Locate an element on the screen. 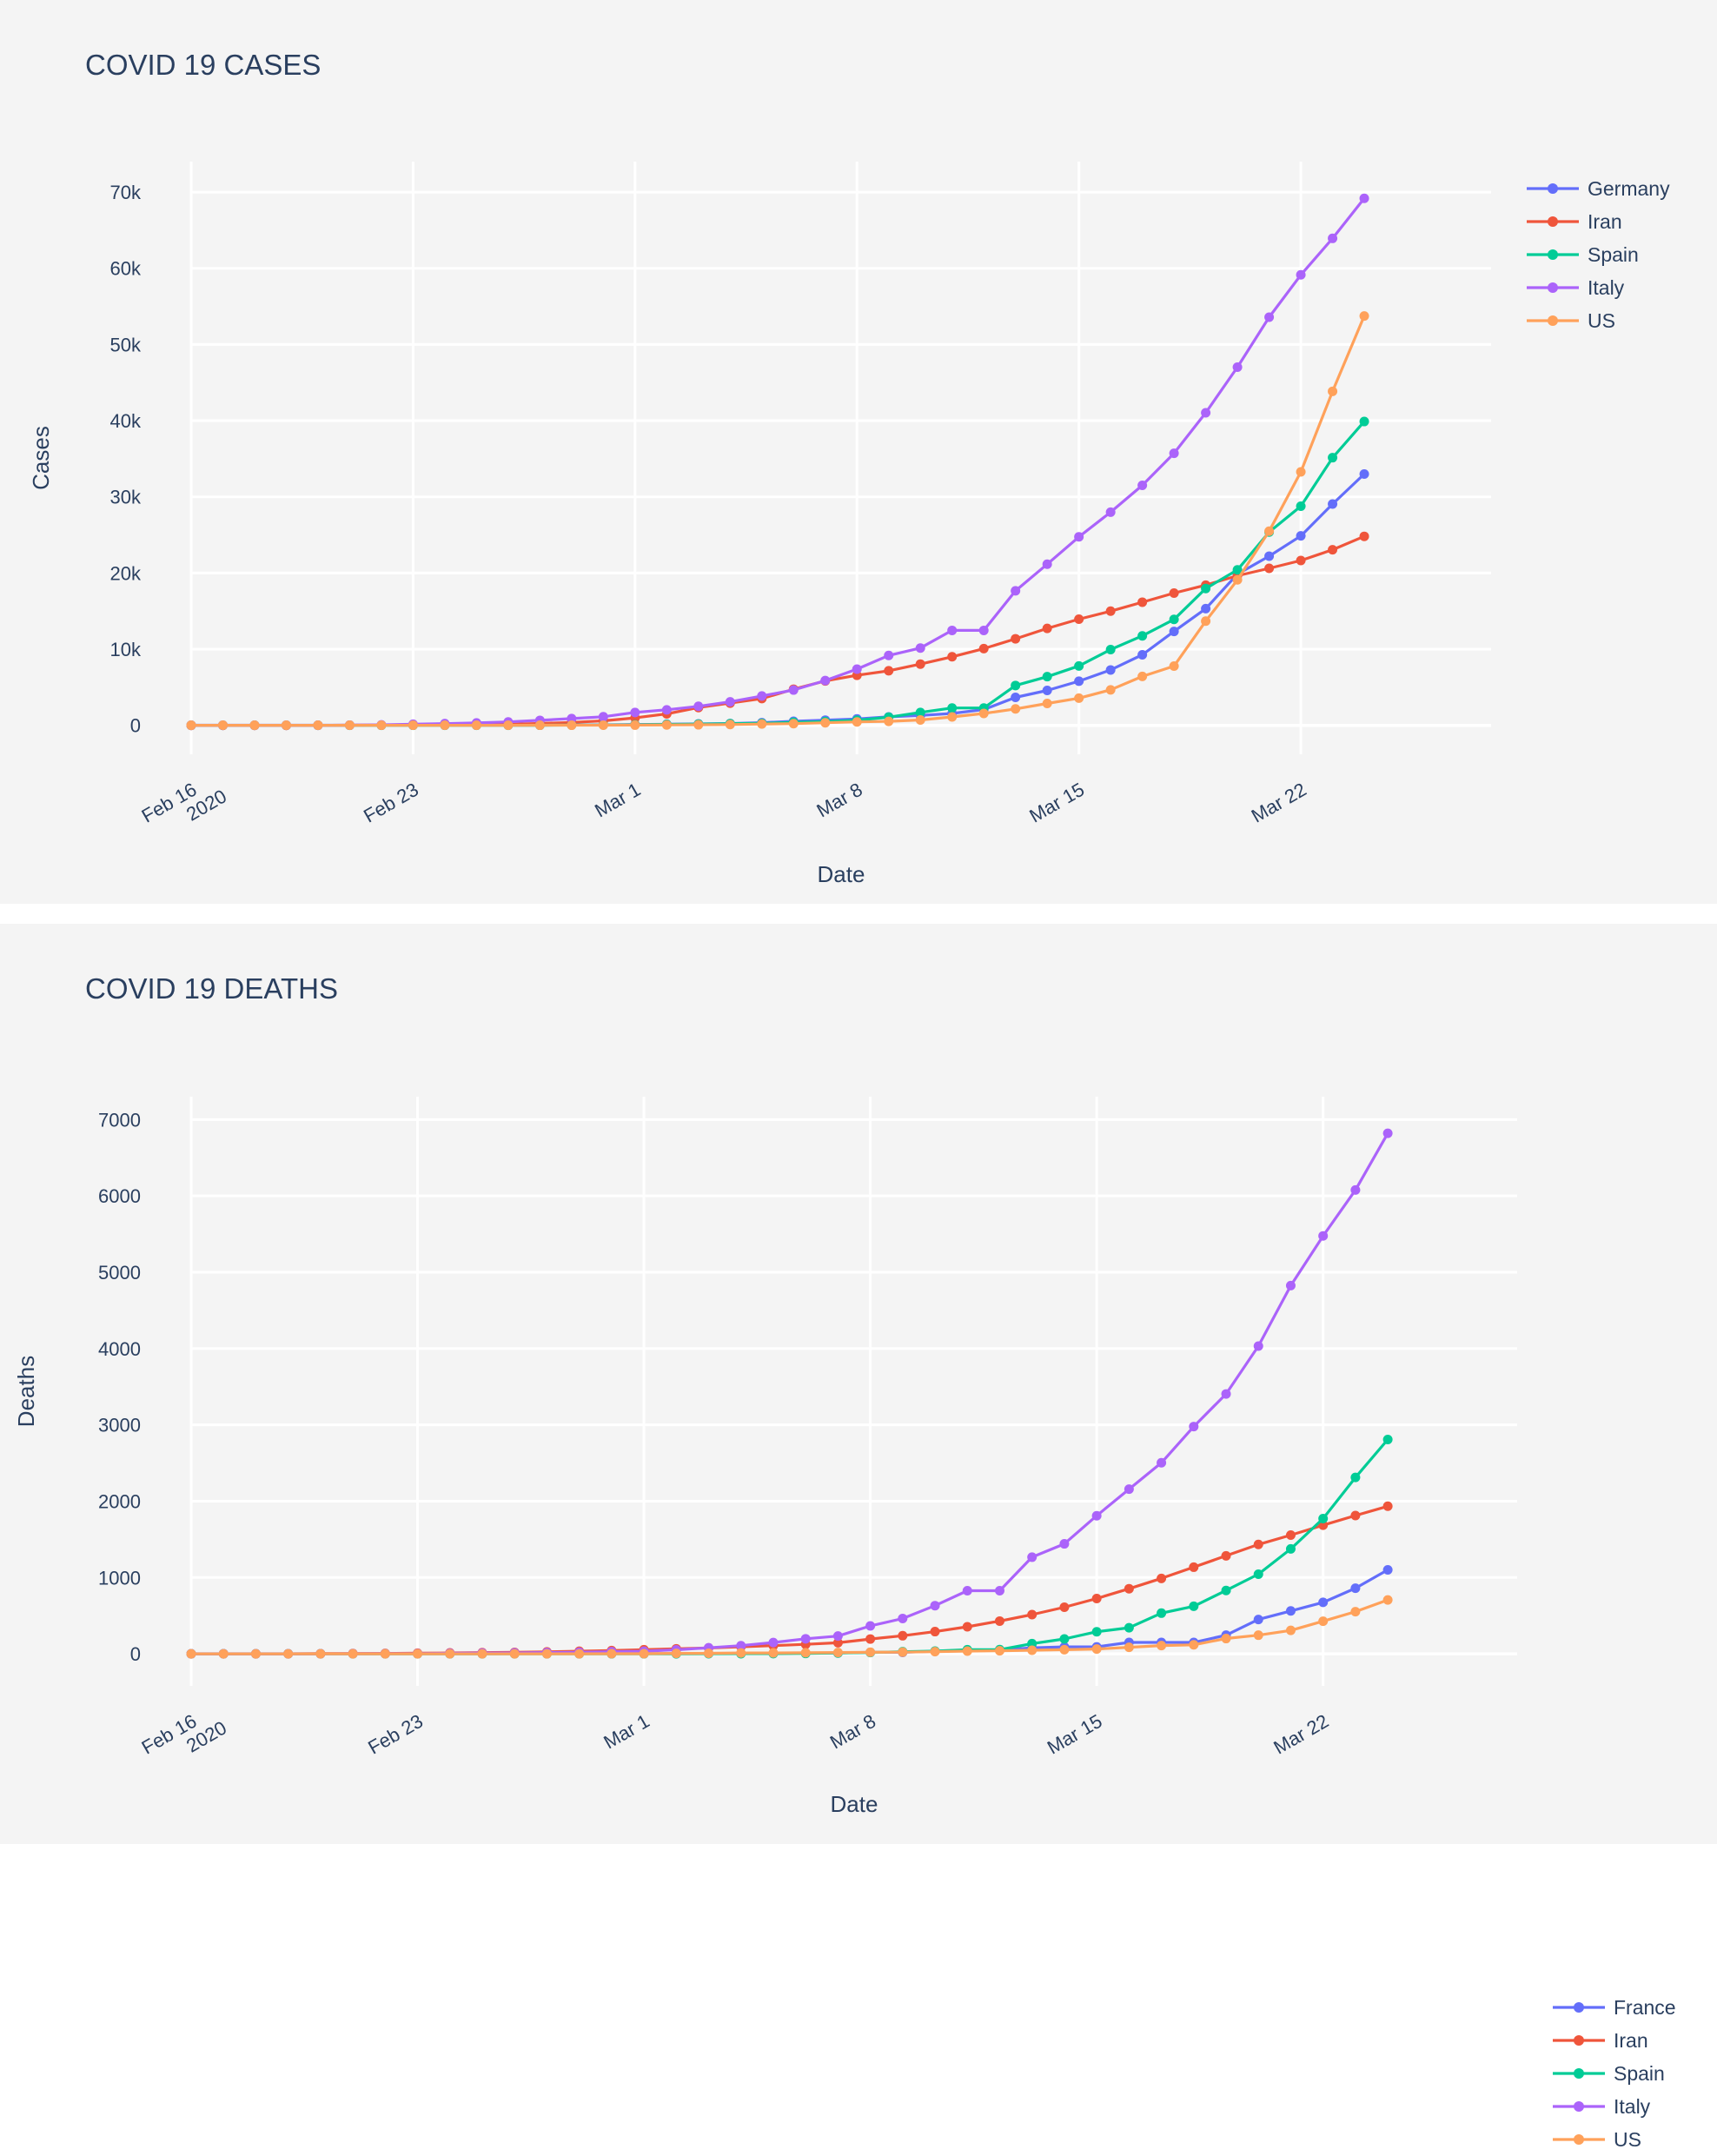  series-spain is located at coordinates (789, 1547).